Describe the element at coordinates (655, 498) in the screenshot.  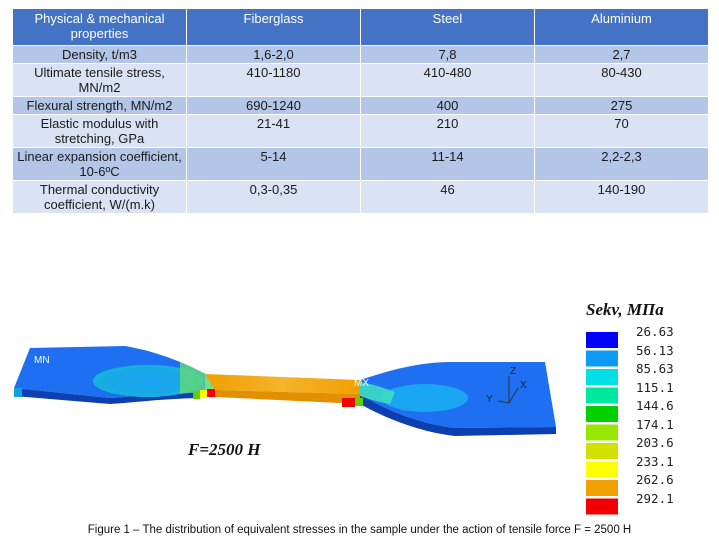
I see `legend-value: 292.1` at that location.